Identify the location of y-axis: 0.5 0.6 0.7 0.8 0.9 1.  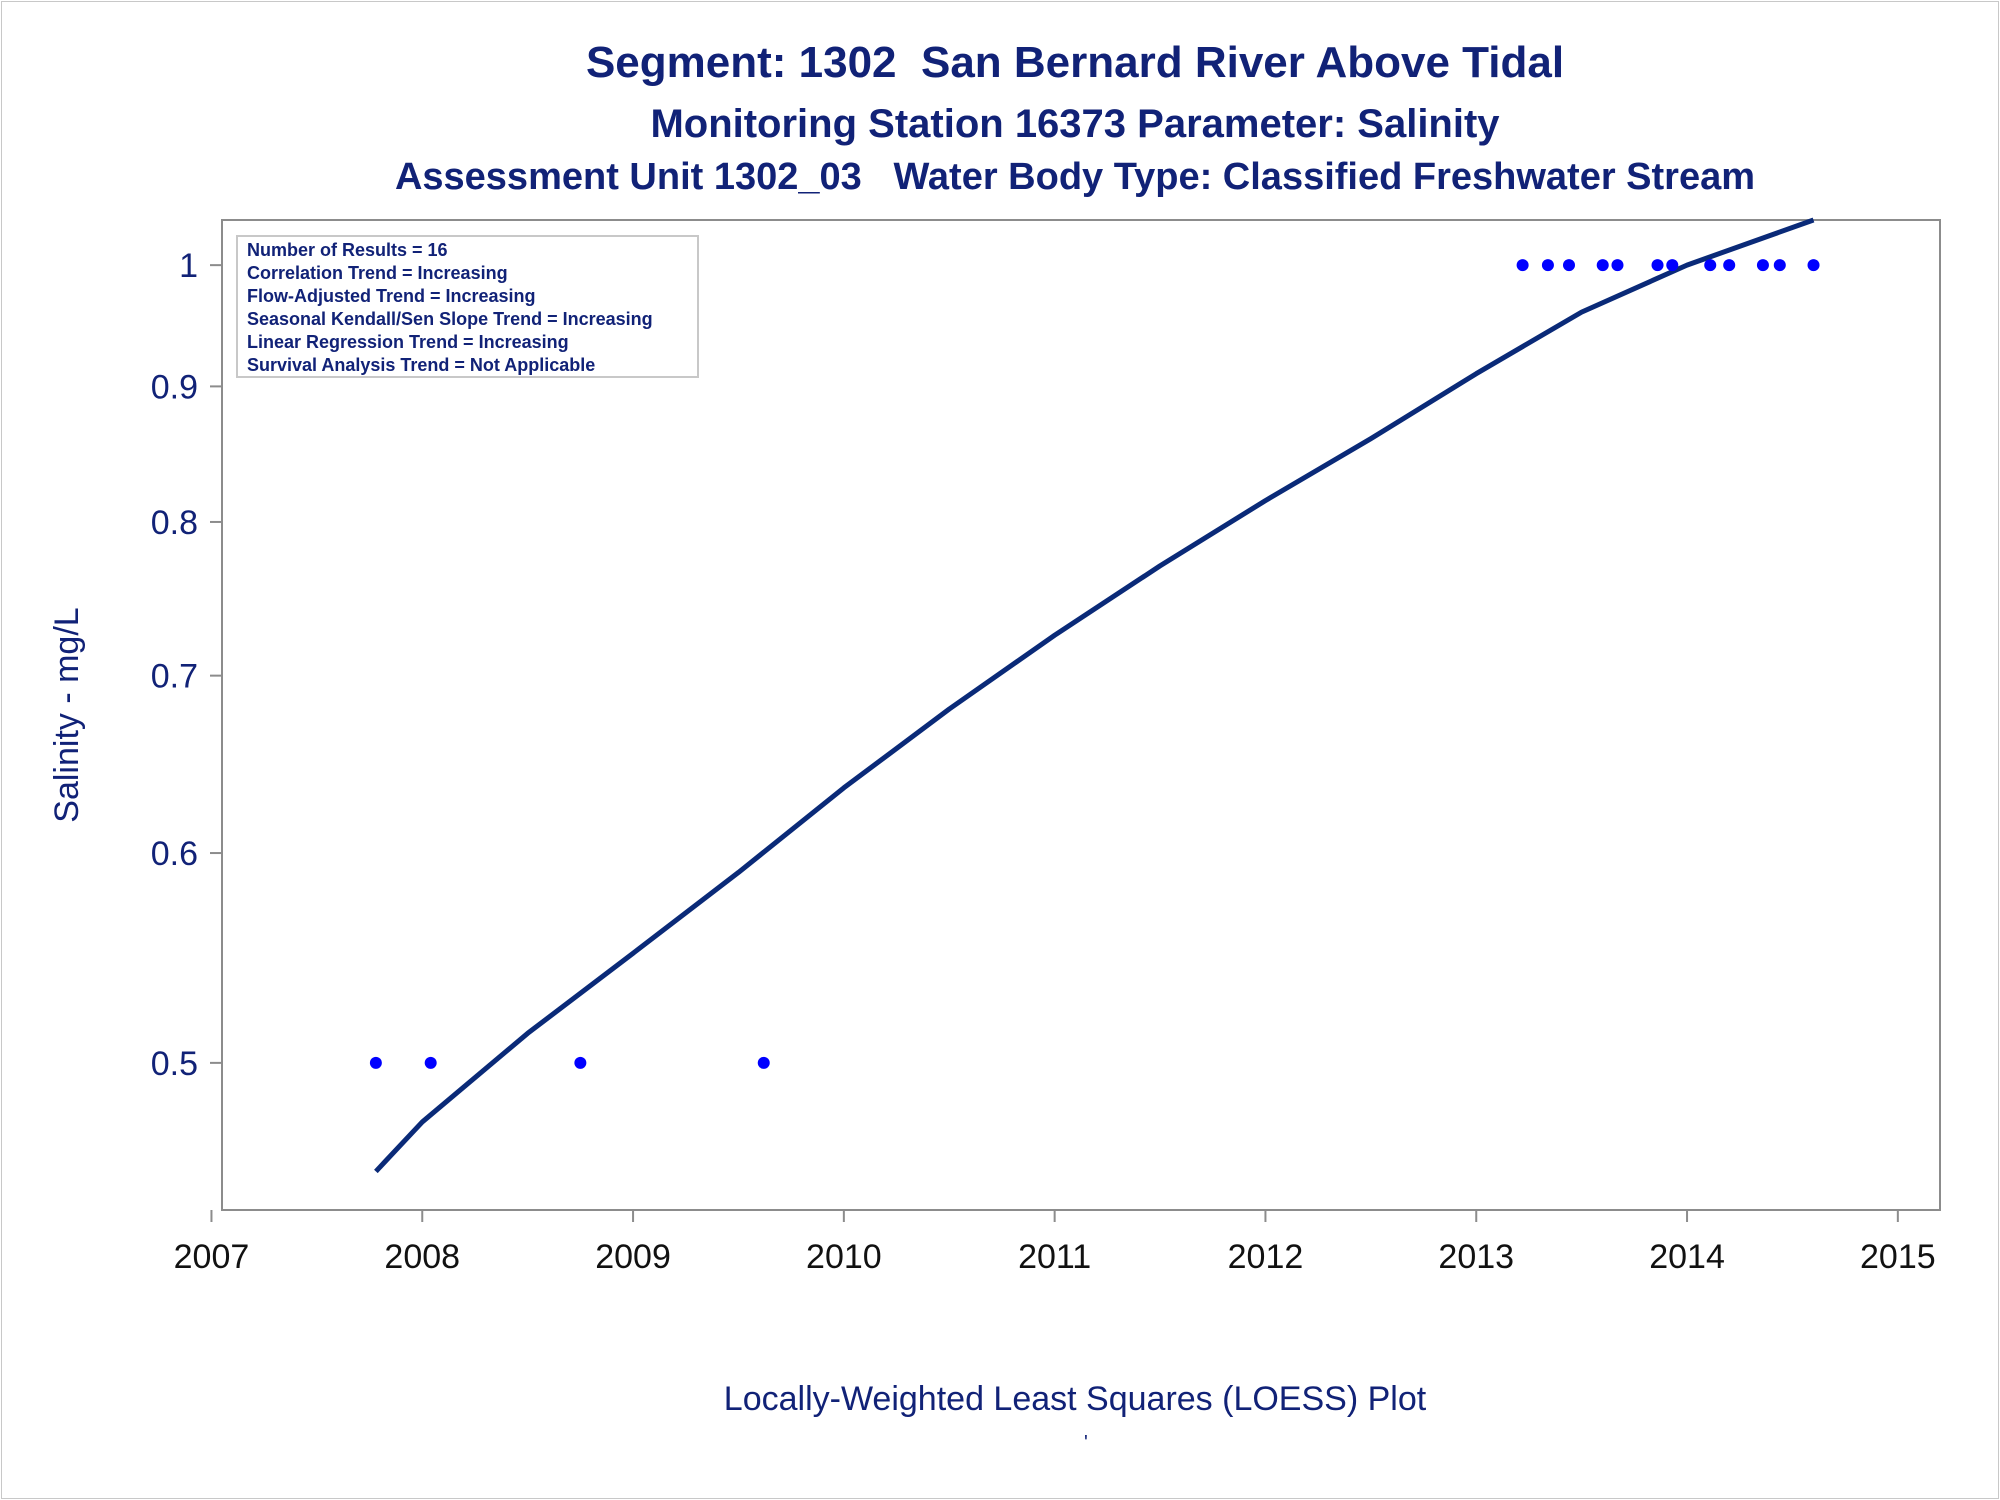
(186, 665).